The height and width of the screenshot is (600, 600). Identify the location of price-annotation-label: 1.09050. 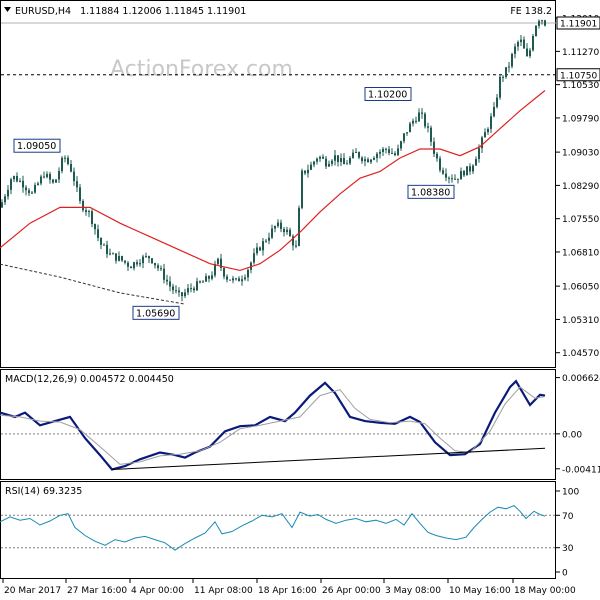
(36, 146).